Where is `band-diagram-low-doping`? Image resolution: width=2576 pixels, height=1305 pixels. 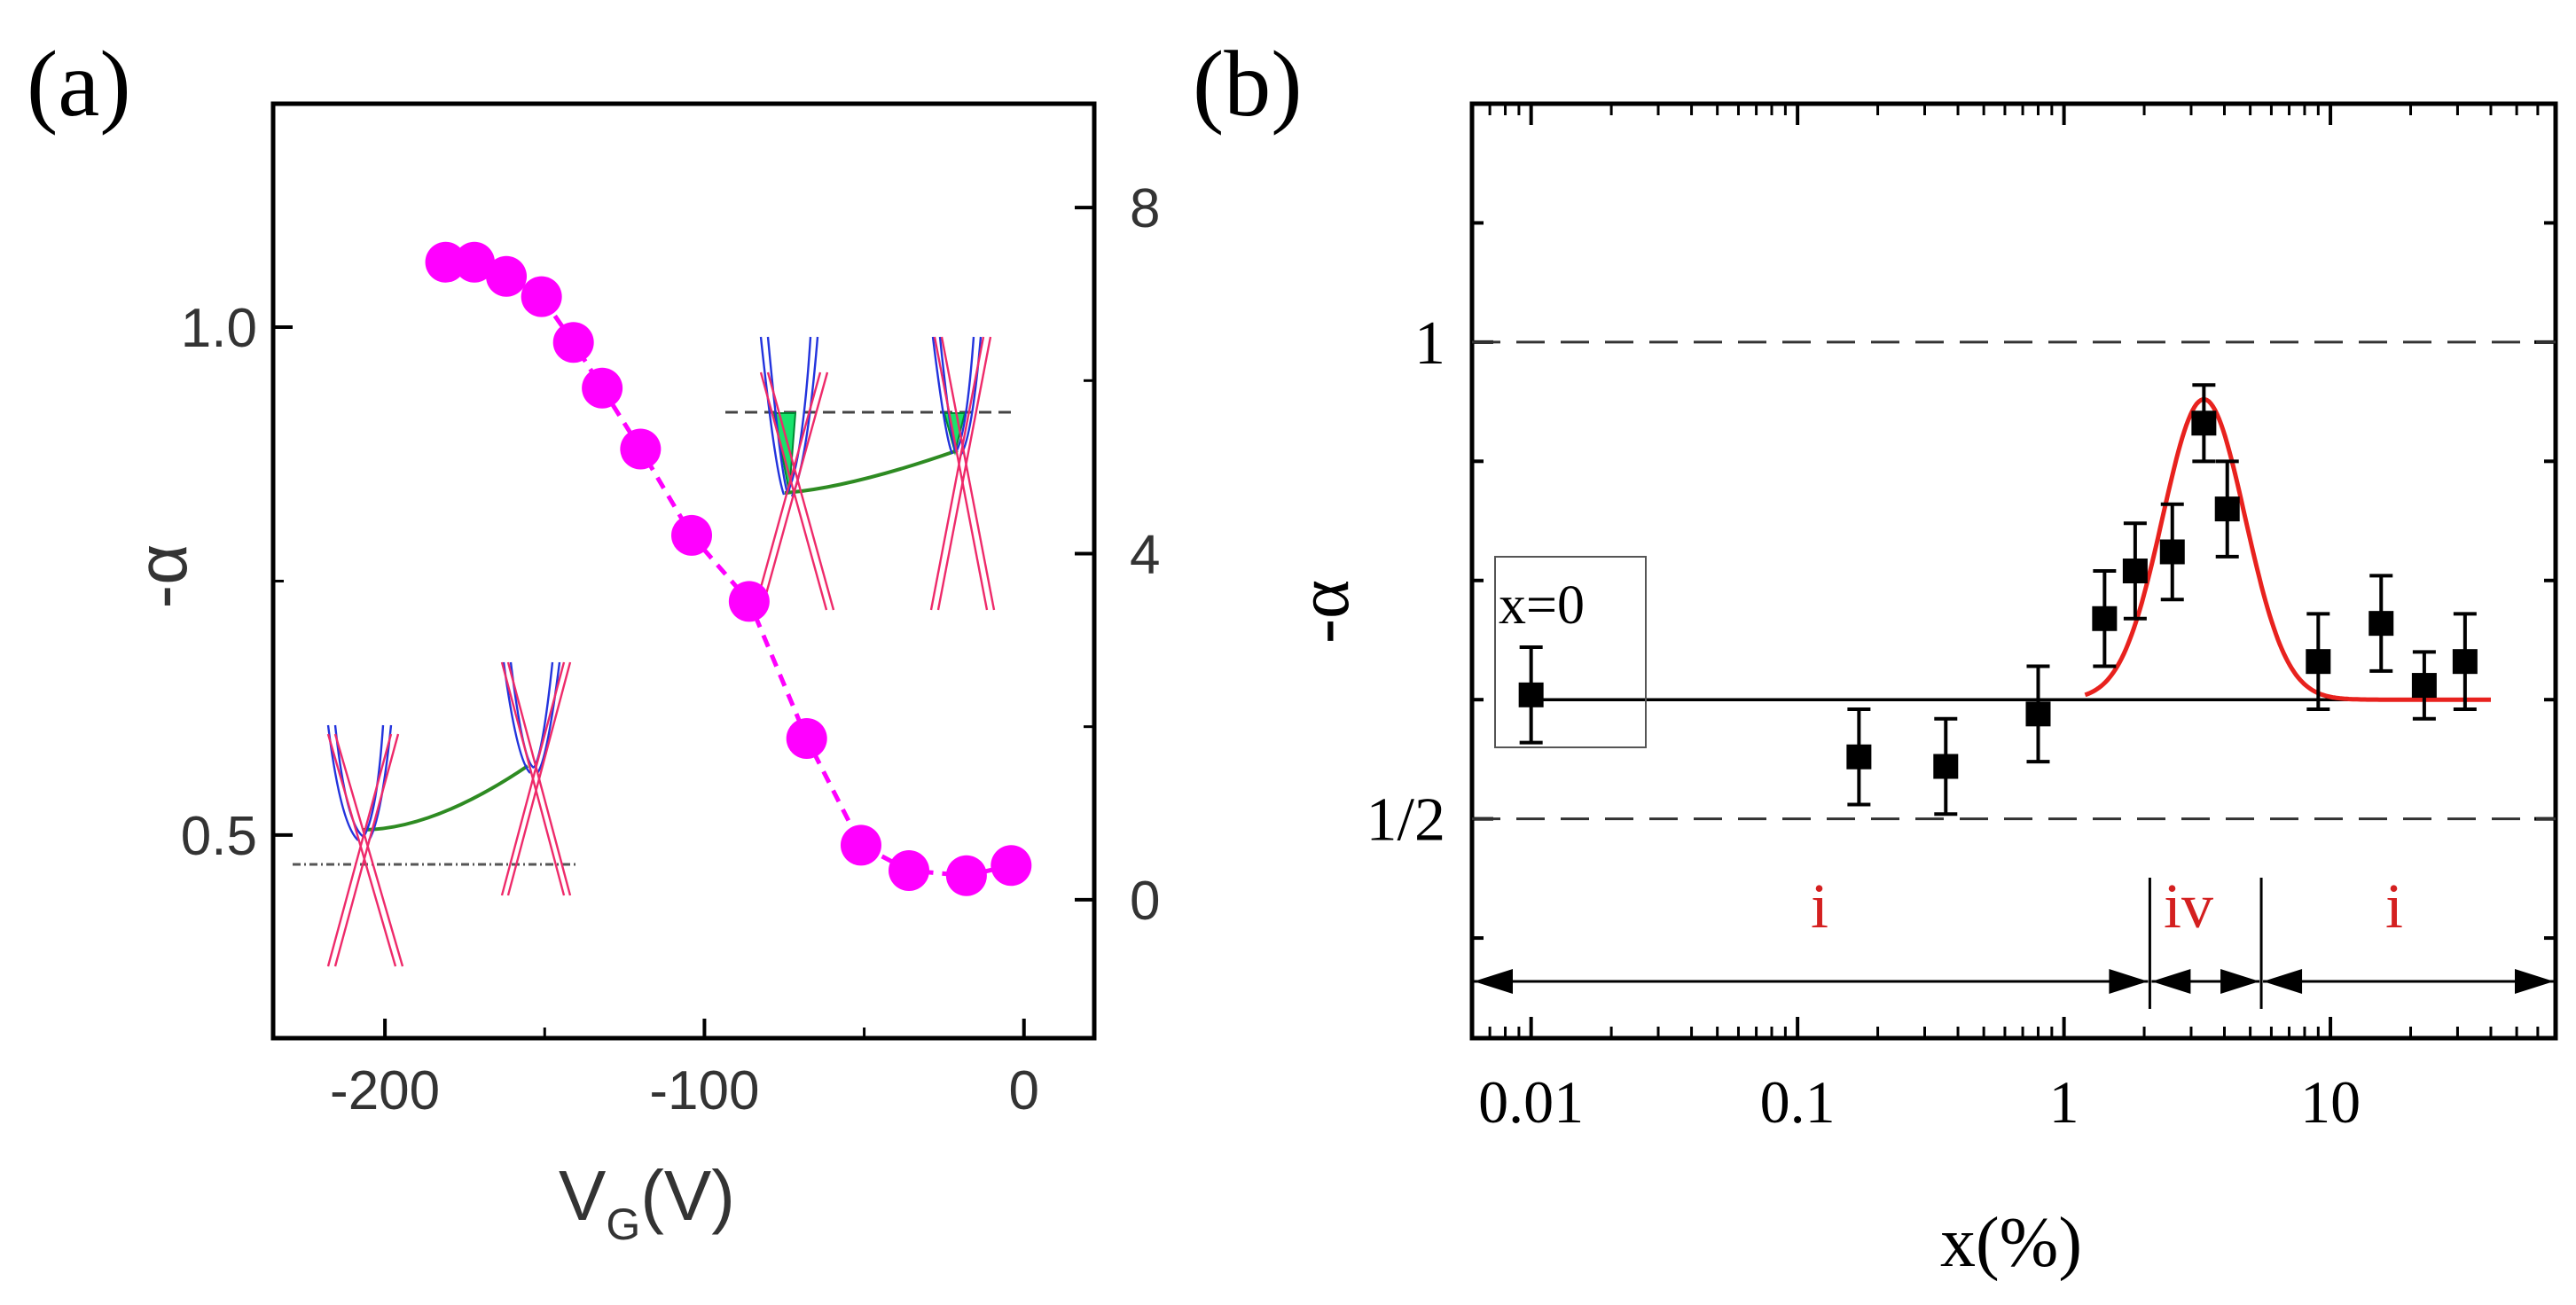
band-diagram-low-doping is located at coordinates (435, 814).